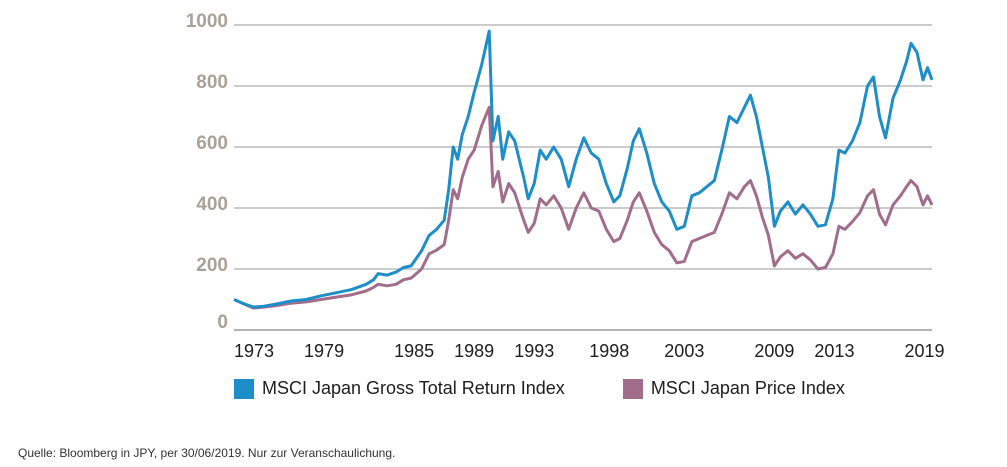  Describe the element at coordinates (212, 265) in the screenshot. I see `y-tick-label: 200` at that location.